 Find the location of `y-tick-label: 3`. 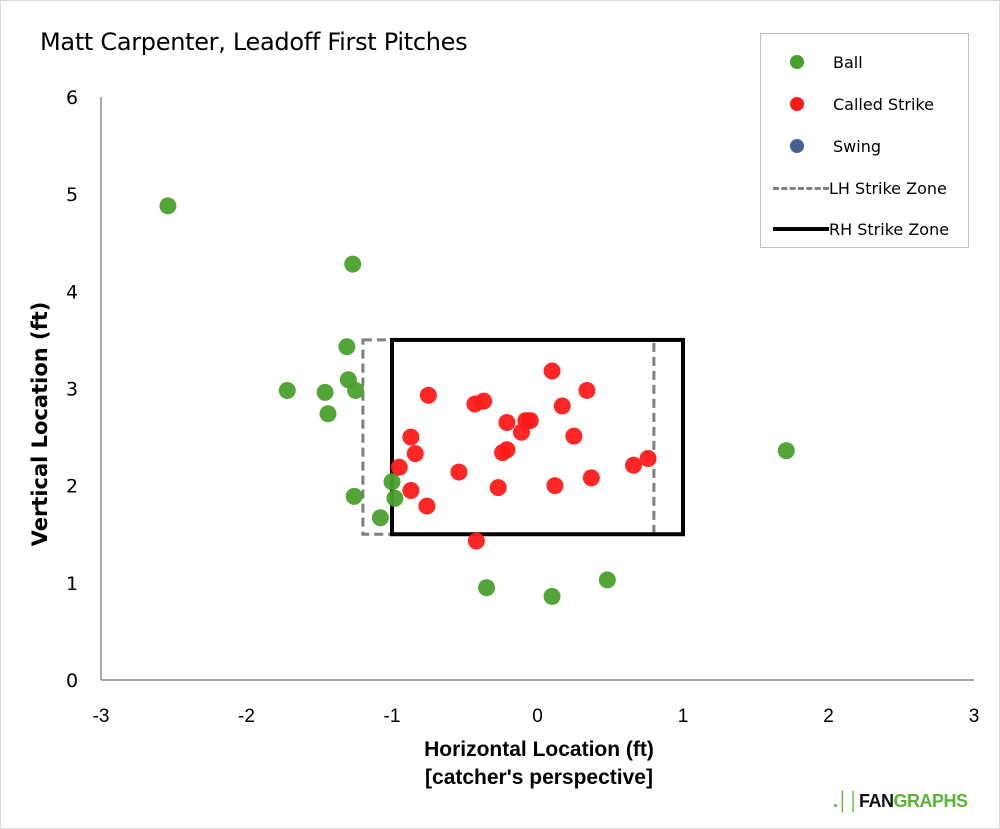

y-tick-label: 3 is located at coordinates (72, 390).